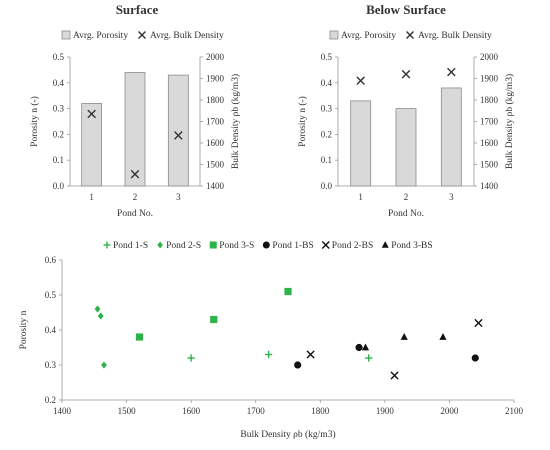 Image resolution: width=550 pixels, height=450 pixels. What do you see at coordinates (509, 121) in the screenshot?
I see `panel-2-y2-axis-title: Bulk Density ρb (kg/m3)` at bounding box center [509, 121].